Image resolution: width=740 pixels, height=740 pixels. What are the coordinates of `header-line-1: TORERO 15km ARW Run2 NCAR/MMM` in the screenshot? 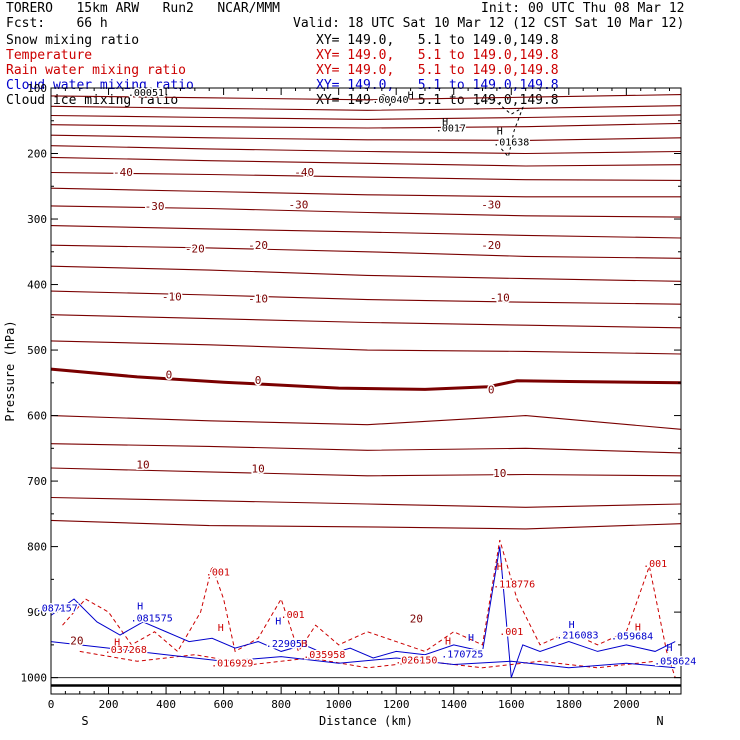 It's located at (143, 9).